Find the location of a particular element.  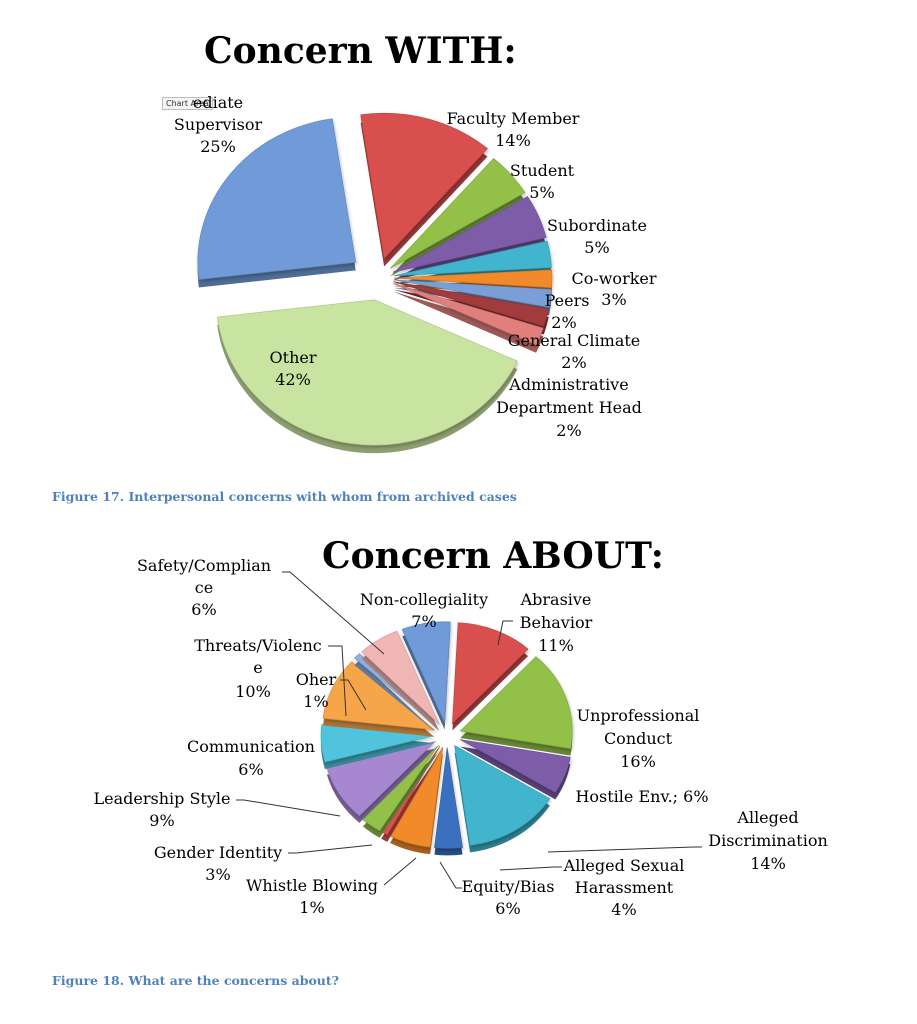

about-leader-line-discrim is located at coordinates (624, 849).